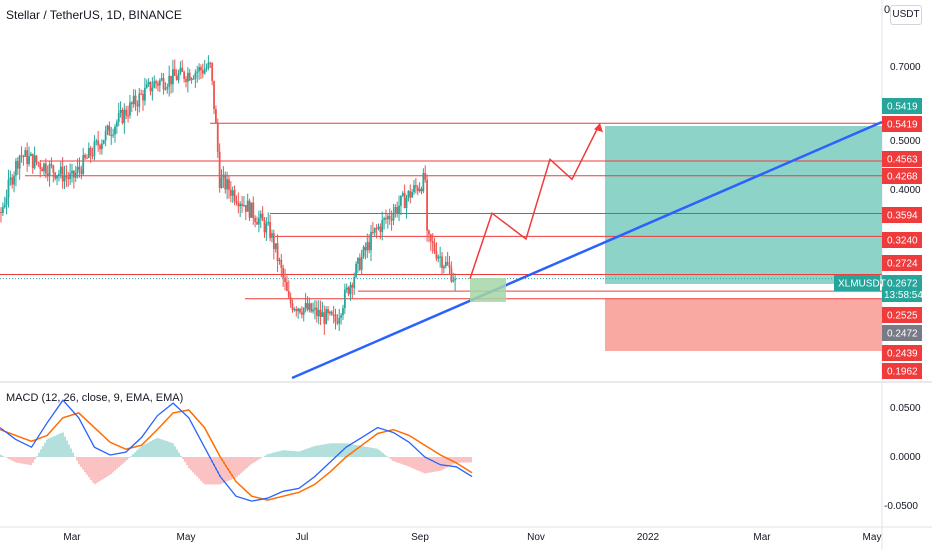 The width and height of the screenshot is (932, 550). What do you see at coordinates (648, 537) in the screenshot?
I see `time-tick-label: 2022` at bounding box center [648, 537].